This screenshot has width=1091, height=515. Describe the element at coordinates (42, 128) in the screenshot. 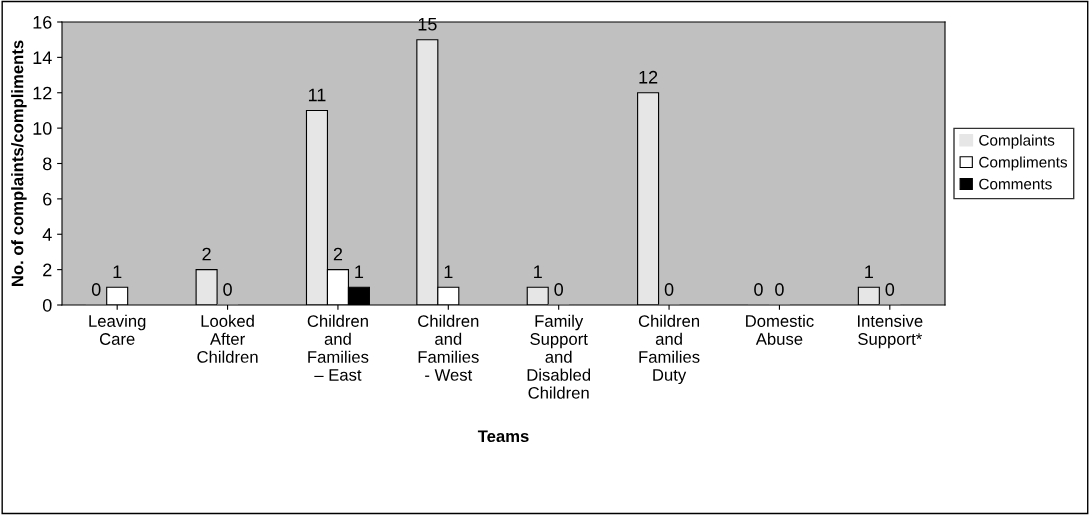

I see `y-tick-label: 10` at that location.